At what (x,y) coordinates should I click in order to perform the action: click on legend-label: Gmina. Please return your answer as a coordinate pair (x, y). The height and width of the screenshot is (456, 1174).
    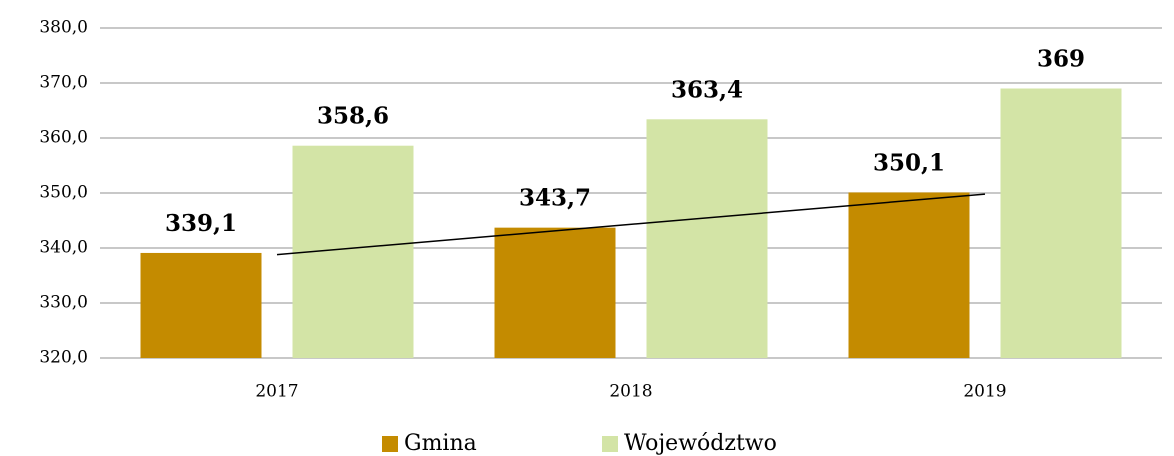
    Looking at the image, I should click on (440, 443).